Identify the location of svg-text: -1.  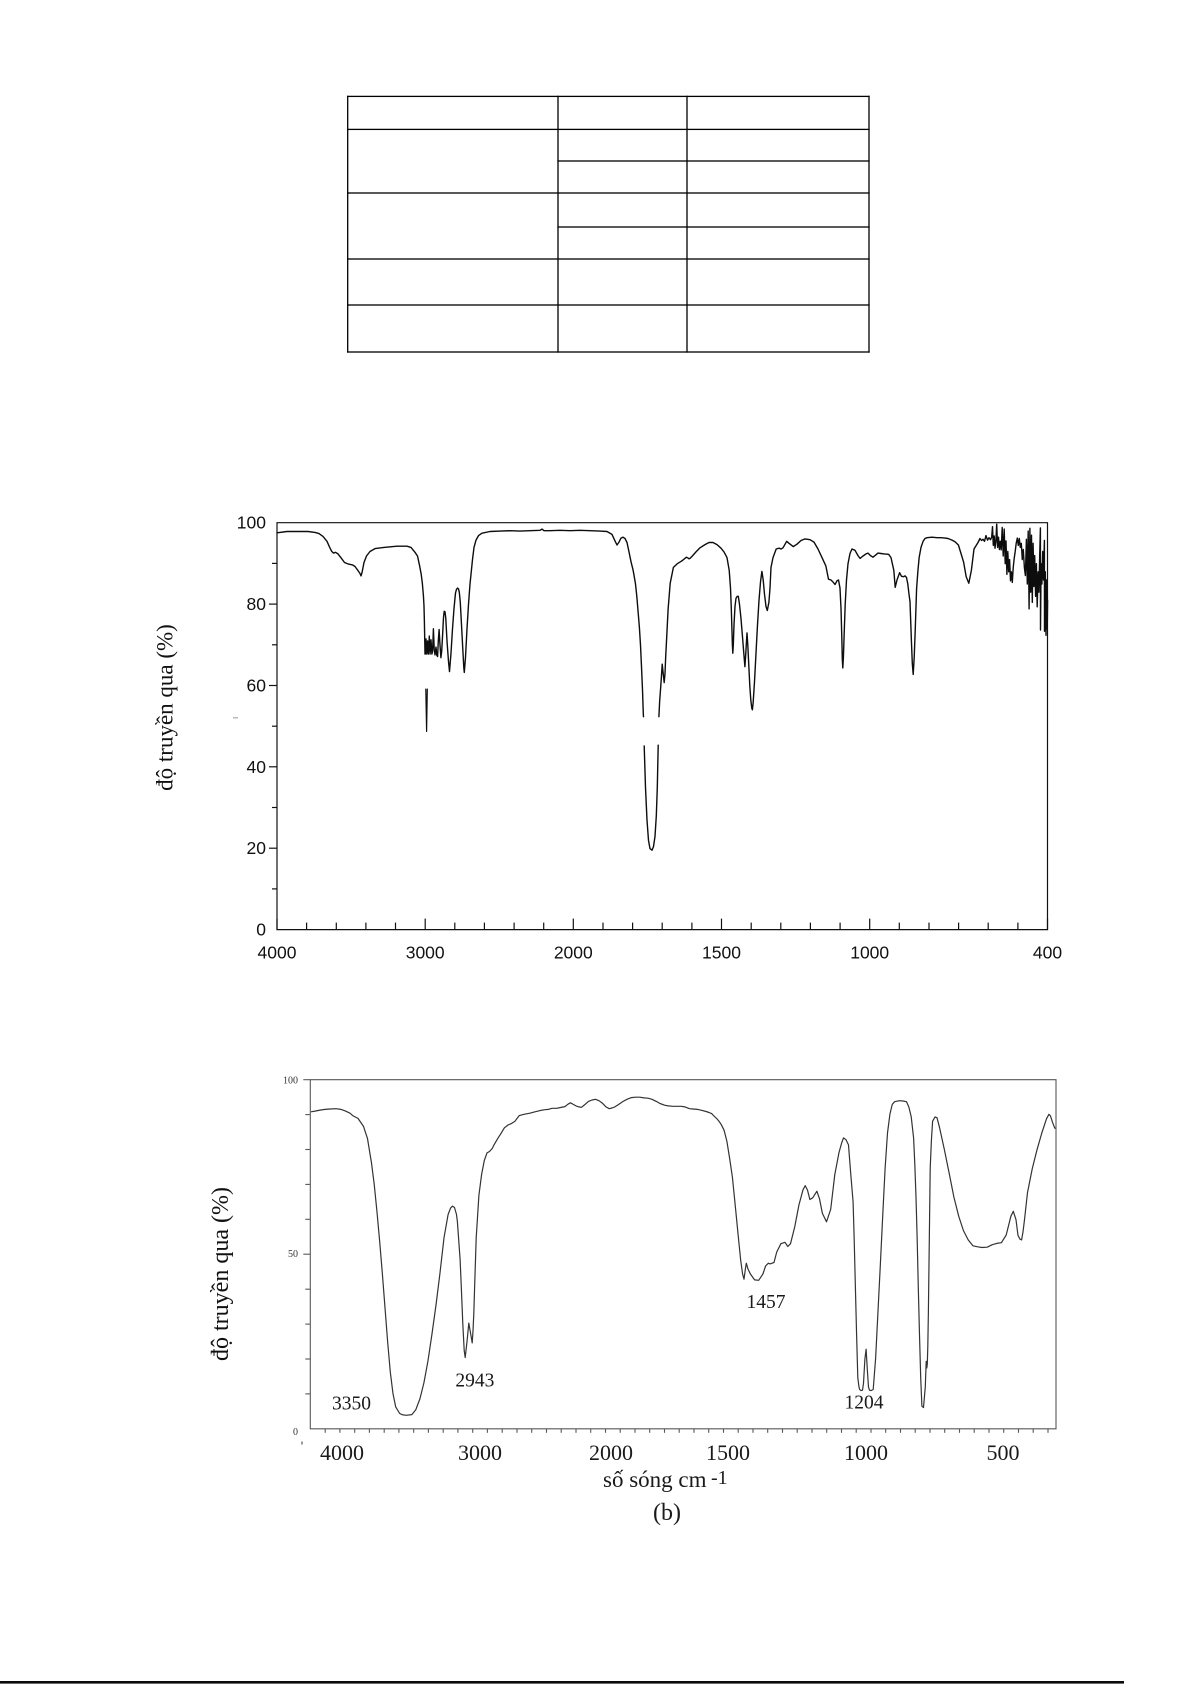
(719, 1478).